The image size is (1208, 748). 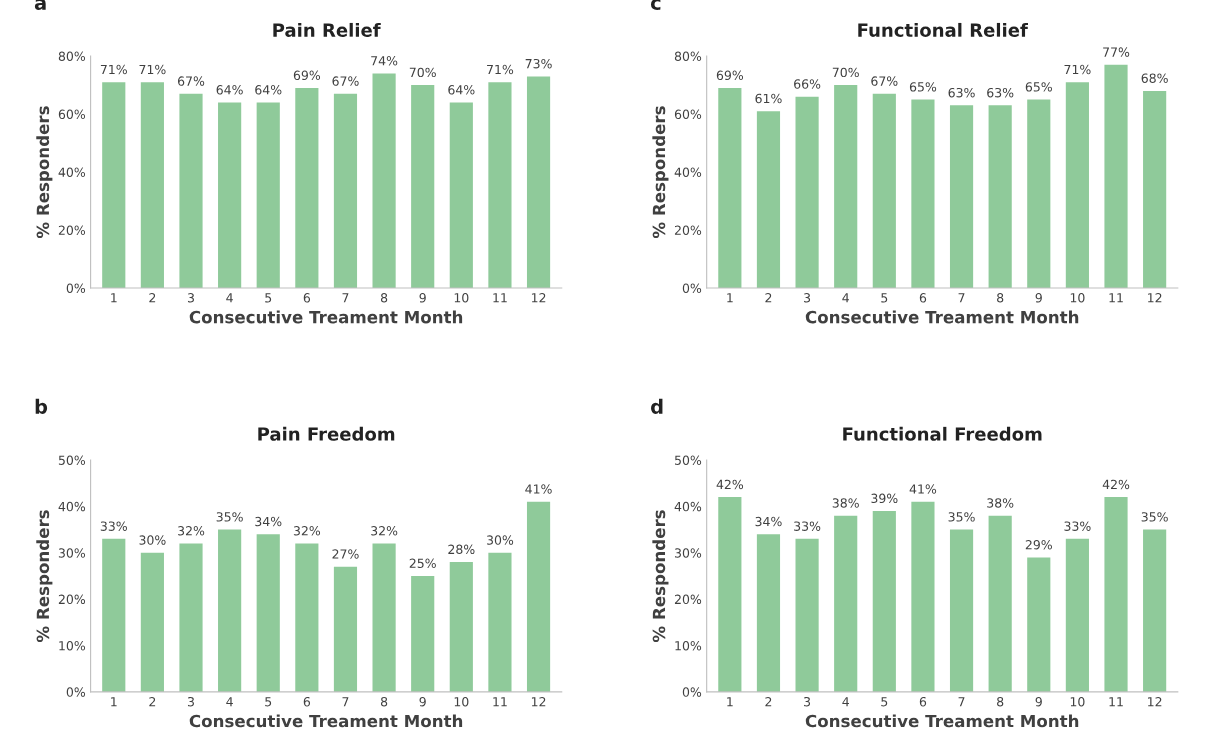 What do you see at coordinates (345, 554) in the screenshot?
I see `data-label: 27%` at bounding box center [345, 554].